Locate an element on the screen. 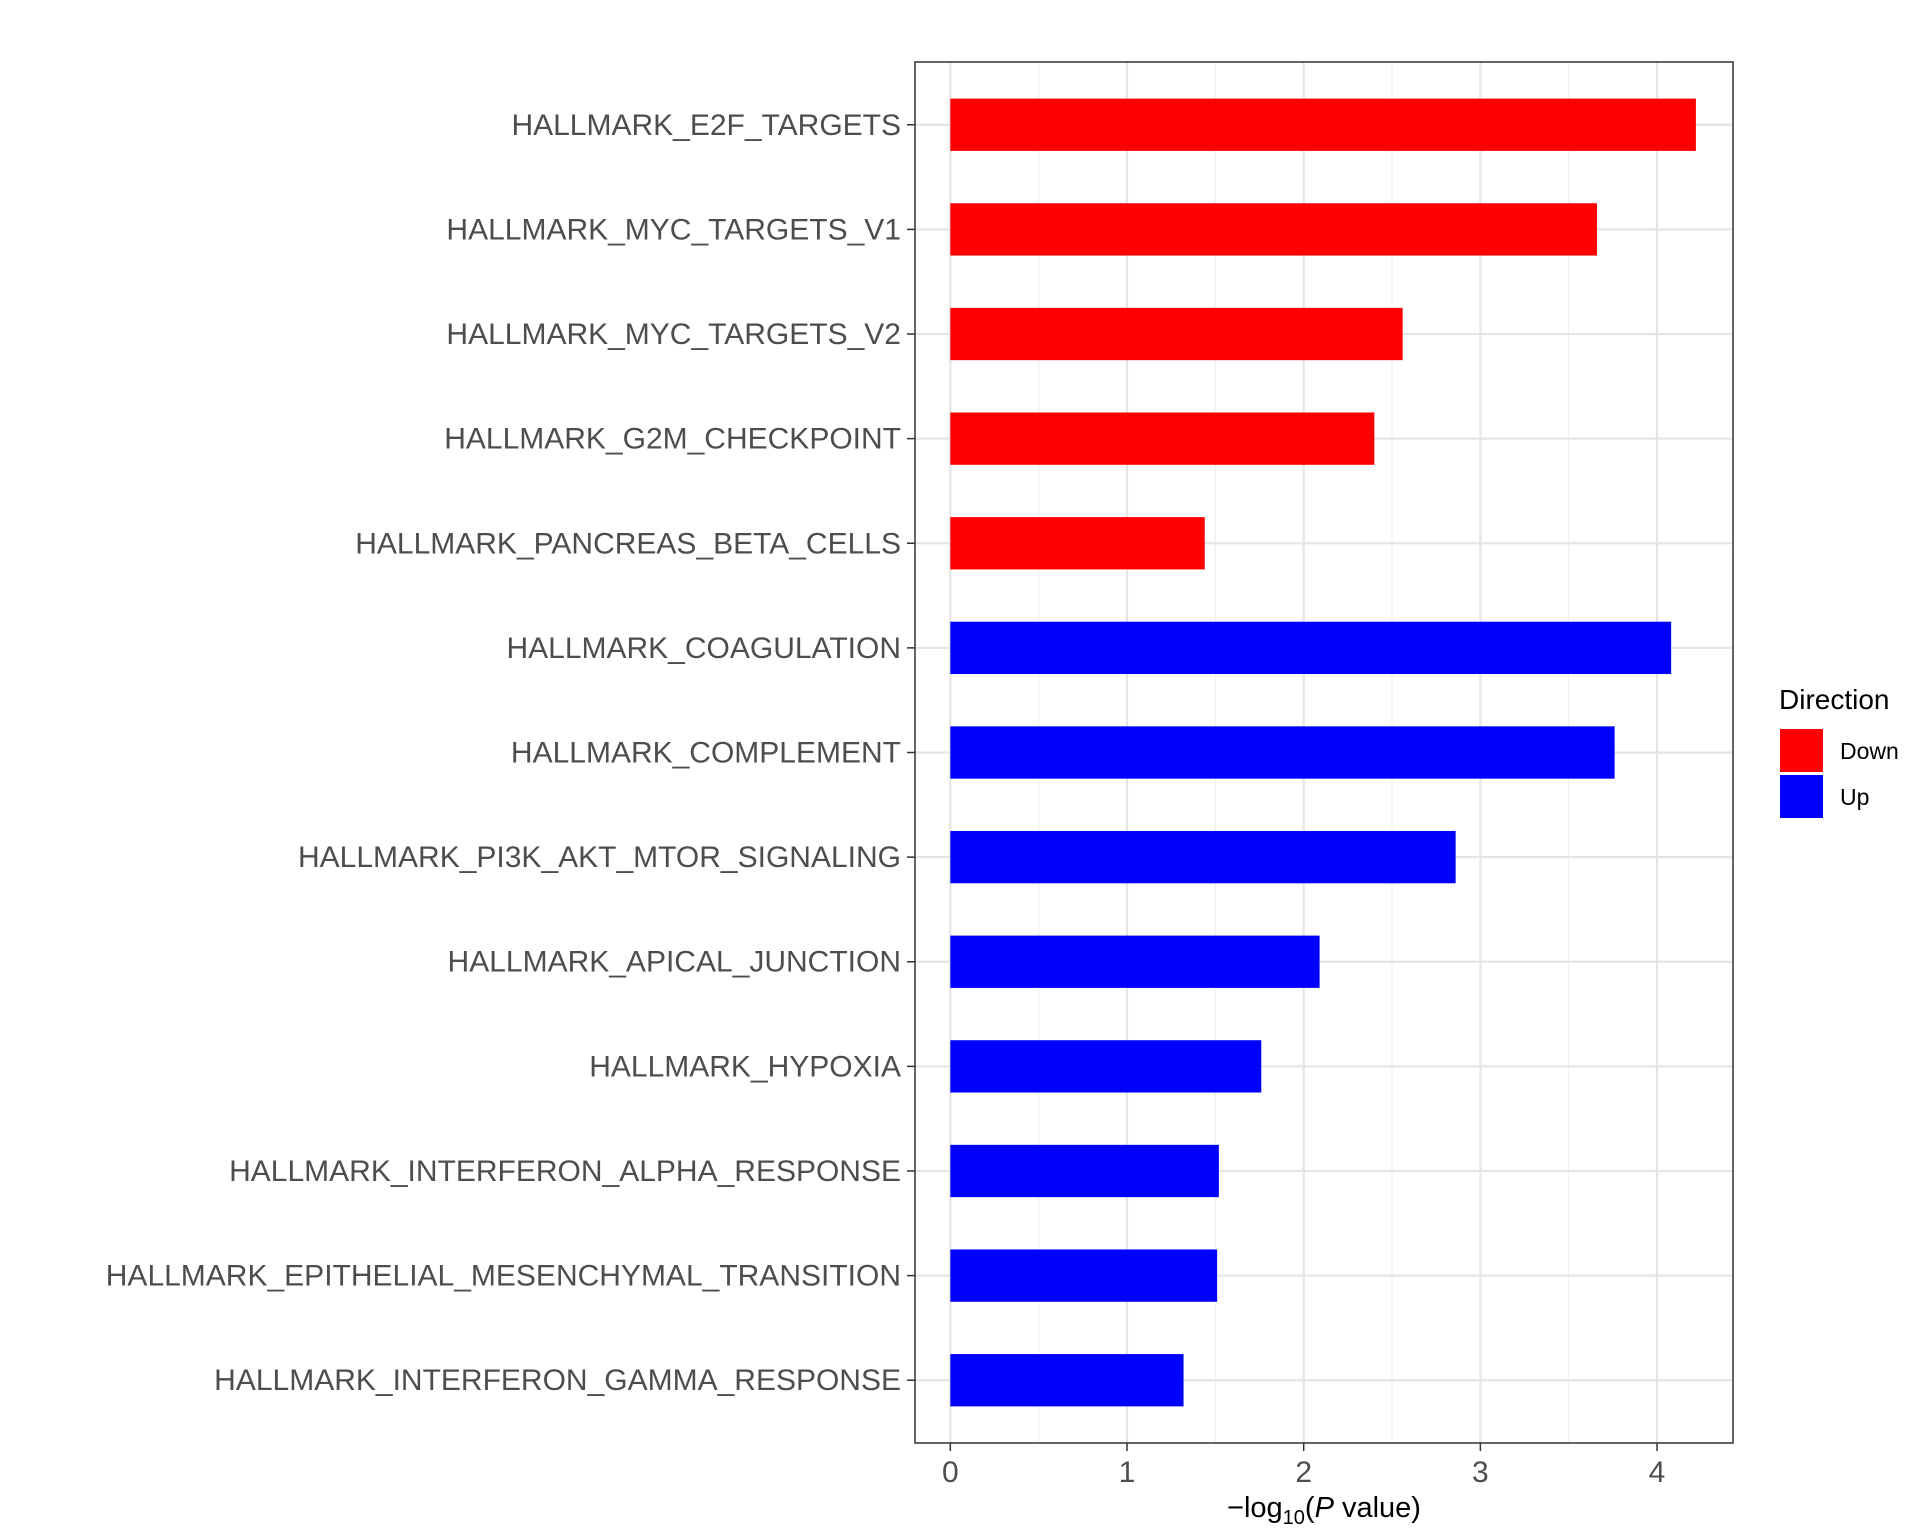 The image size is (1920, 1536). legend-label-up: Up is located at coordinates (1854, 797).